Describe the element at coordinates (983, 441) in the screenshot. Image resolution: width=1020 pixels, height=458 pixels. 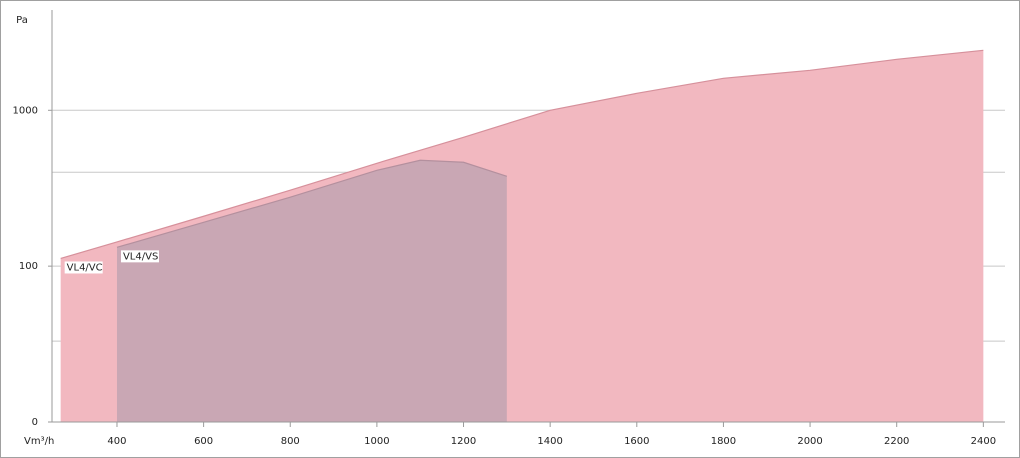
I see `x-tick-label: 2400` at that location.